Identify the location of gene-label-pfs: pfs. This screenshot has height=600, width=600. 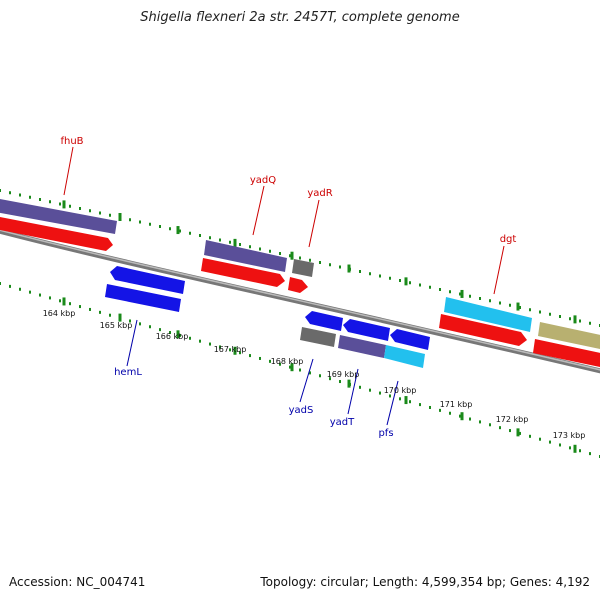
(385, 433).